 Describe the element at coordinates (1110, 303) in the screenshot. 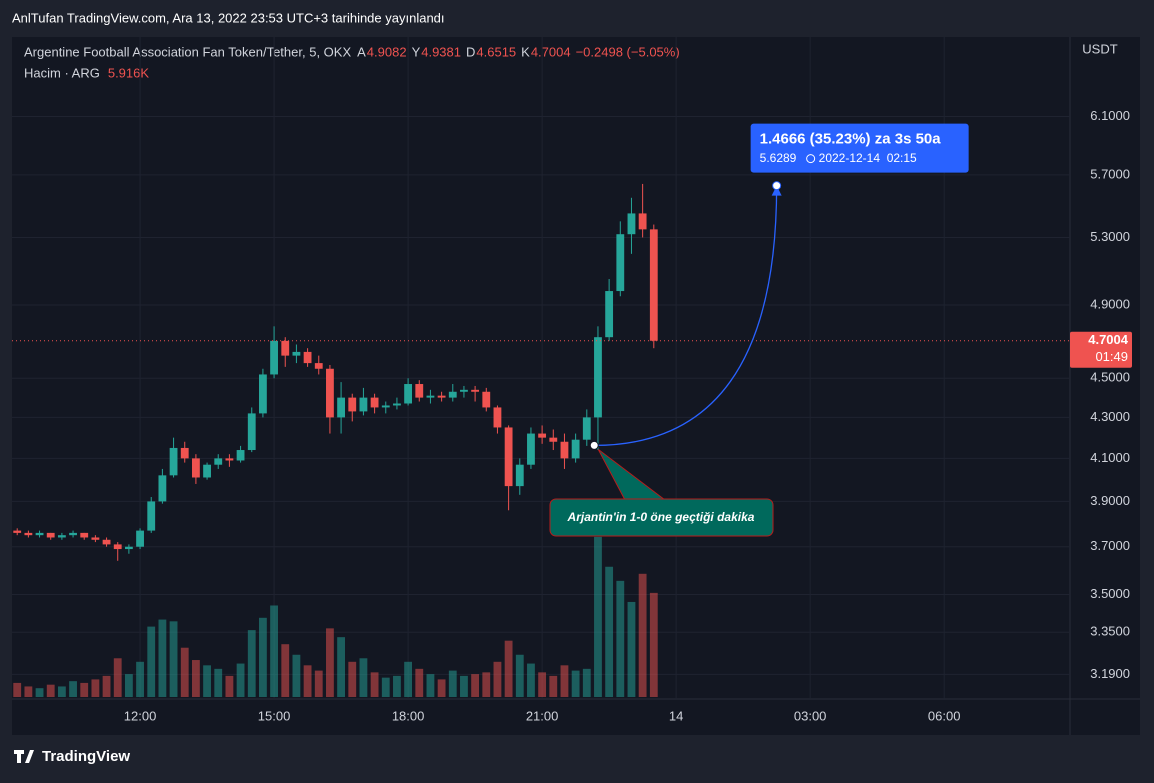

I see `y-tick-label: 4.9000` at that location.